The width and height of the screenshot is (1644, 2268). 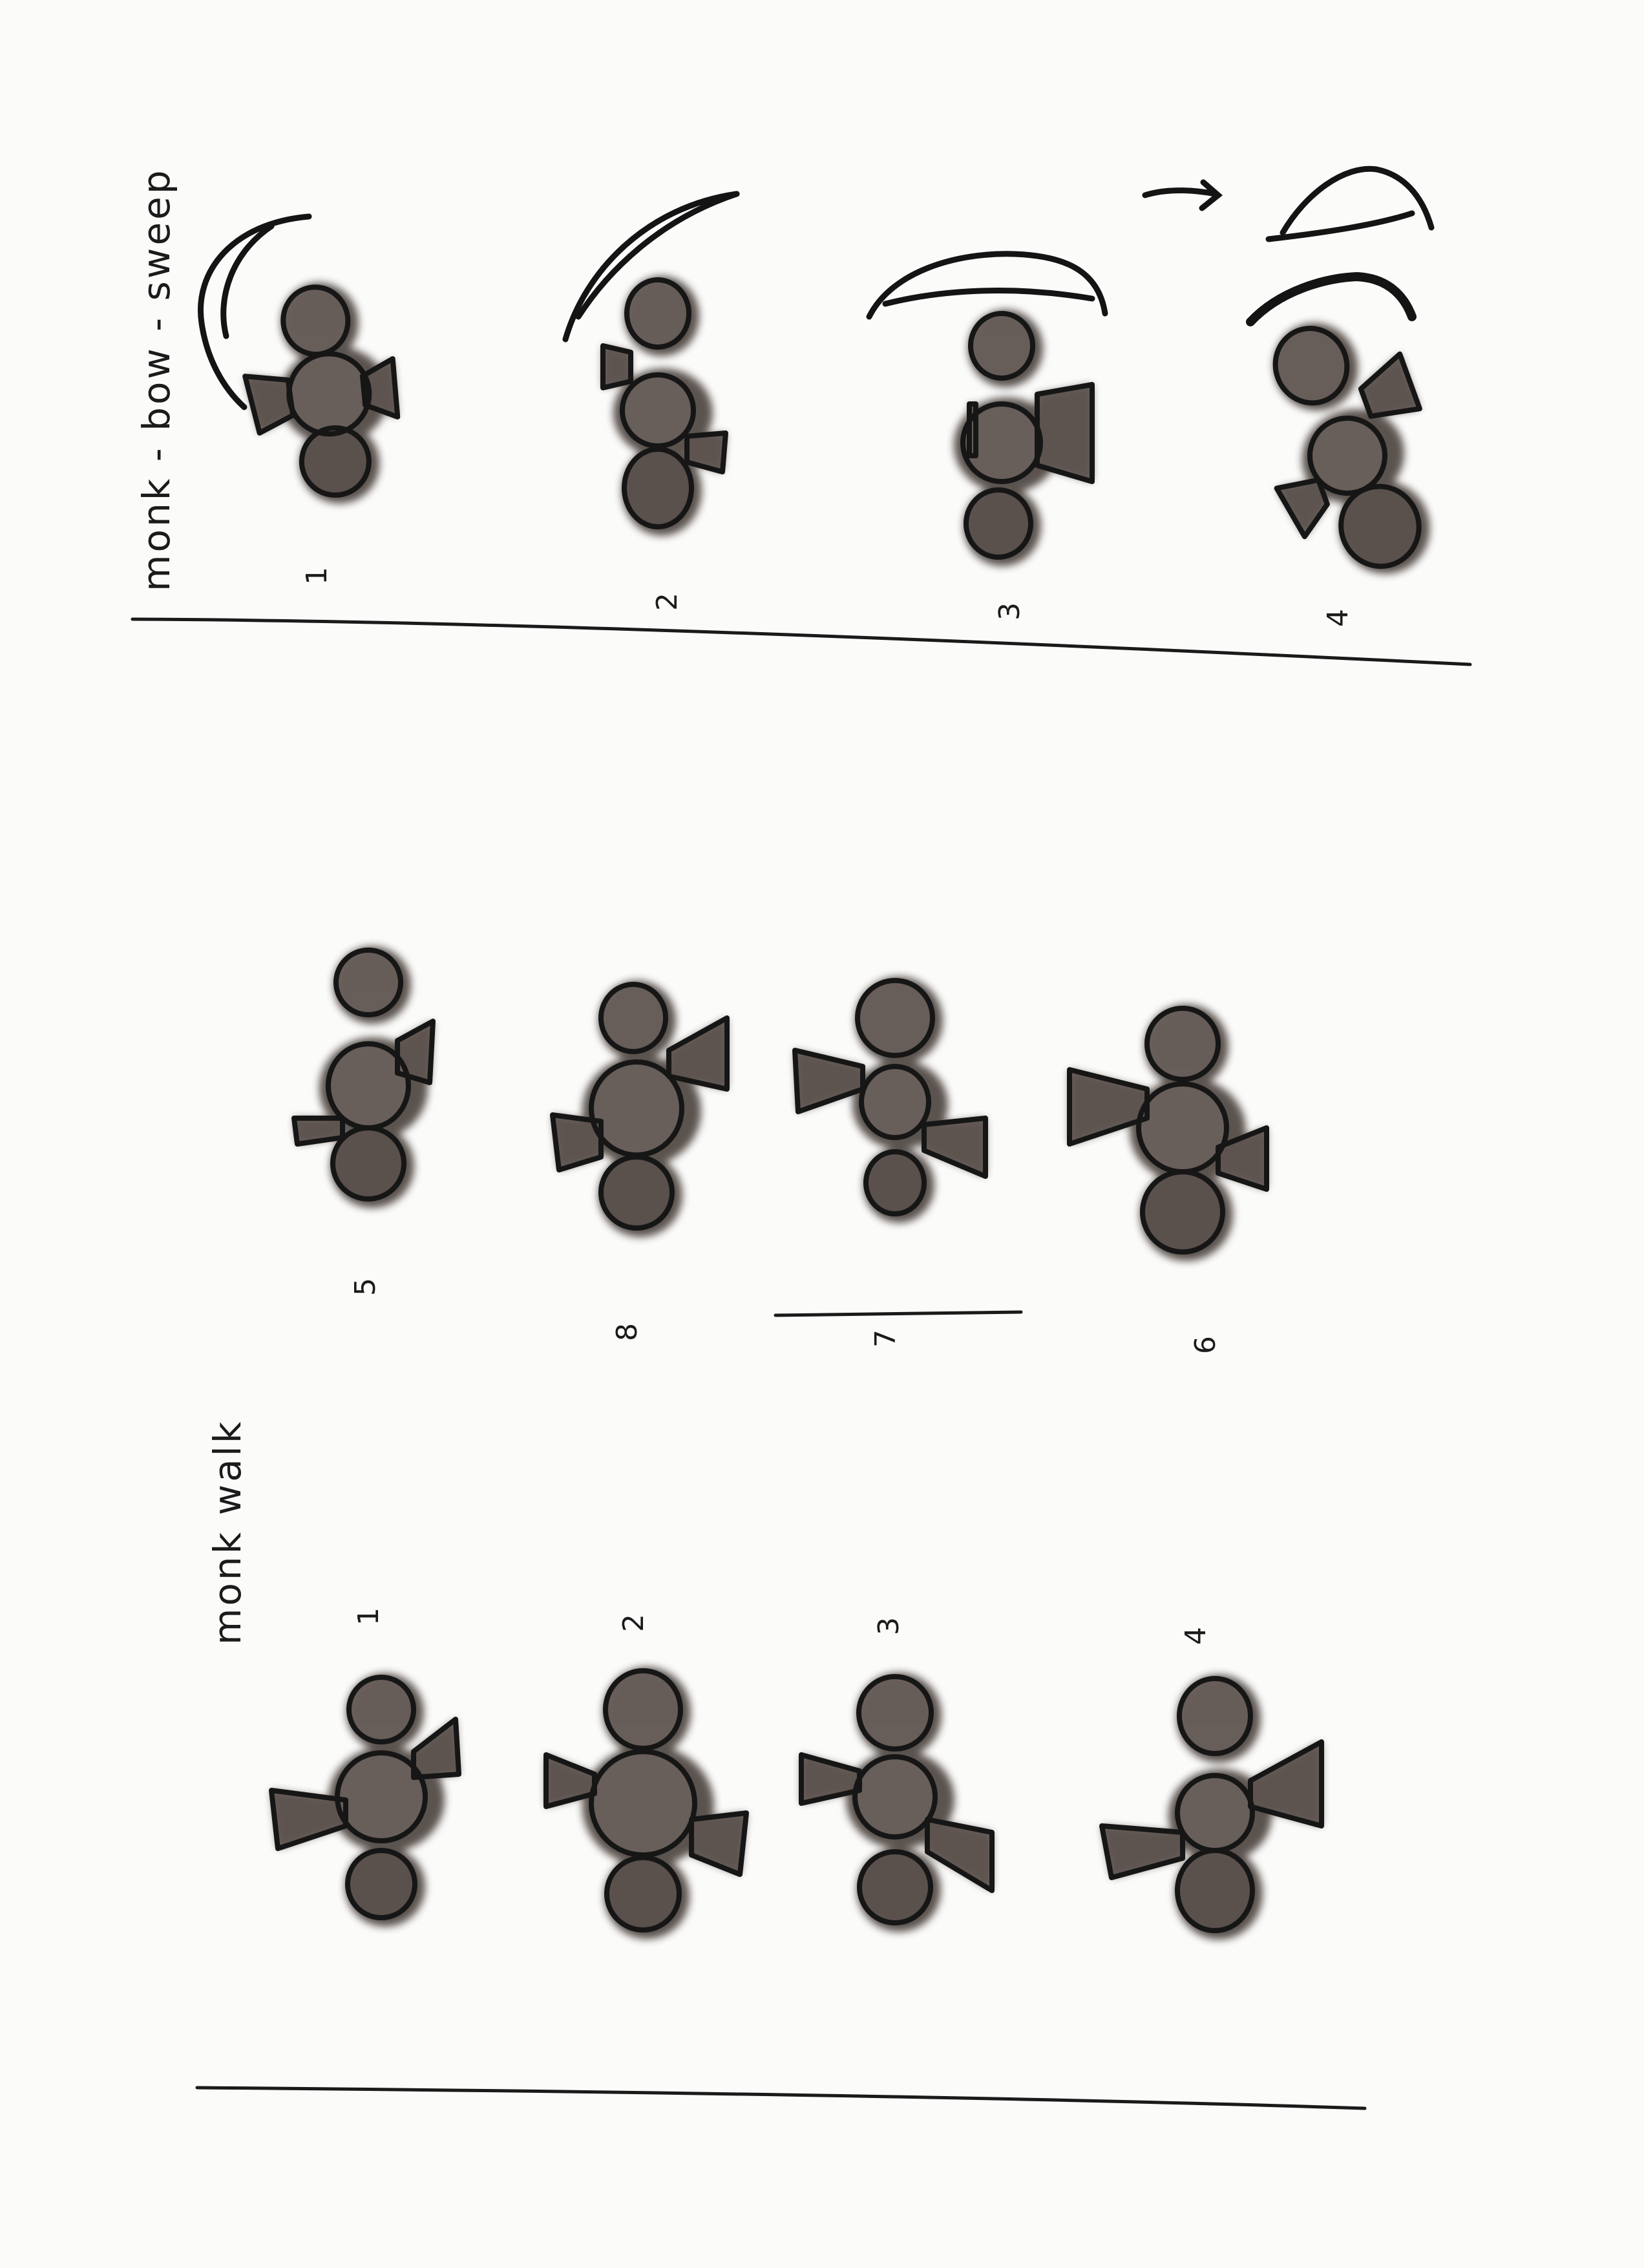 What do you see at coordinates (369, 1616) in the screenshot?
I see `walk-frame-label: 1` at bounding box center [369, 1616].